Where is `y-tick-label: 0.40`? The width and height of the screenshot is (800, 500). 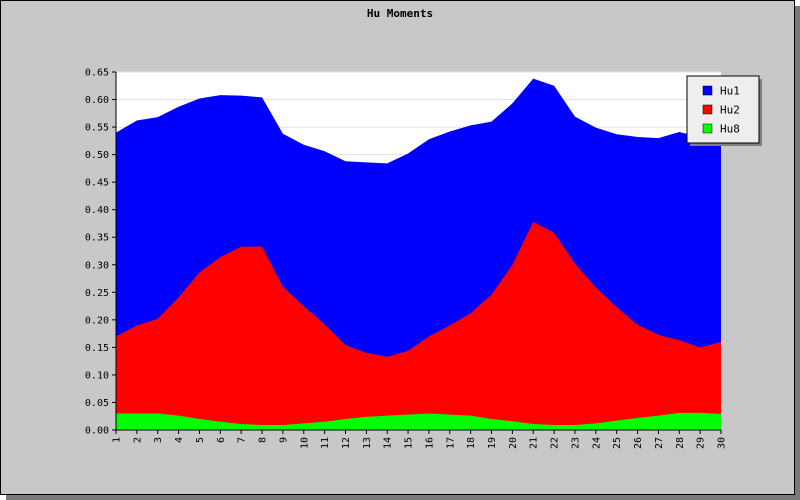 y-tick-label: 0.40 is located at coordinates (97, 210).